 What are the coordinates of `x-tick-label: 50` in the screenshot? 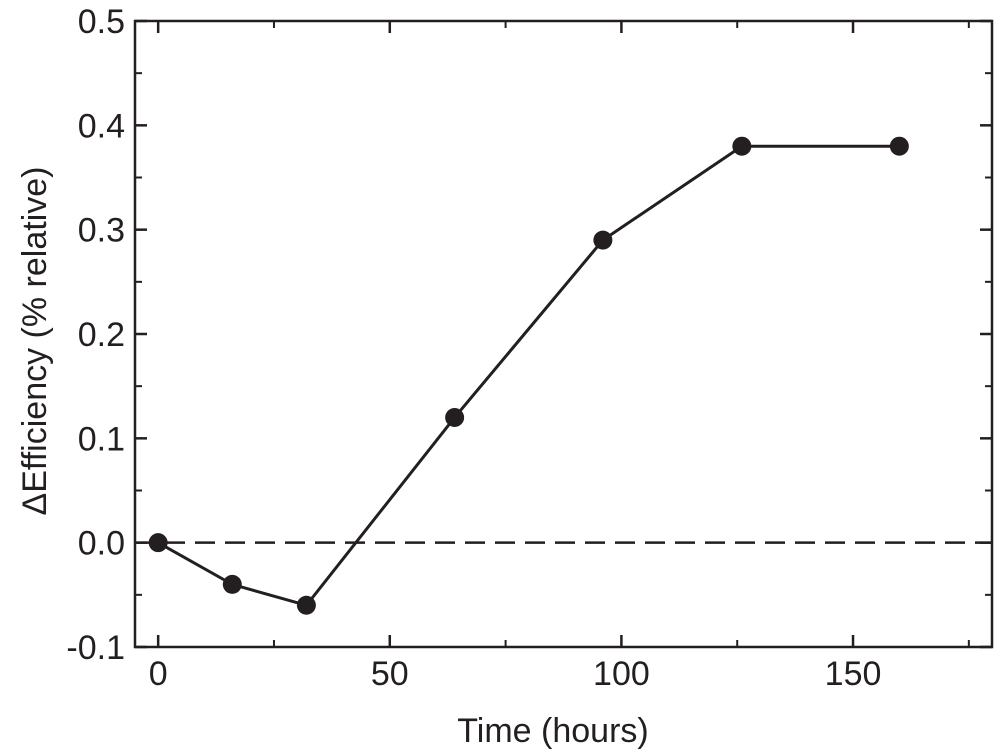 It's located at (390, 674).